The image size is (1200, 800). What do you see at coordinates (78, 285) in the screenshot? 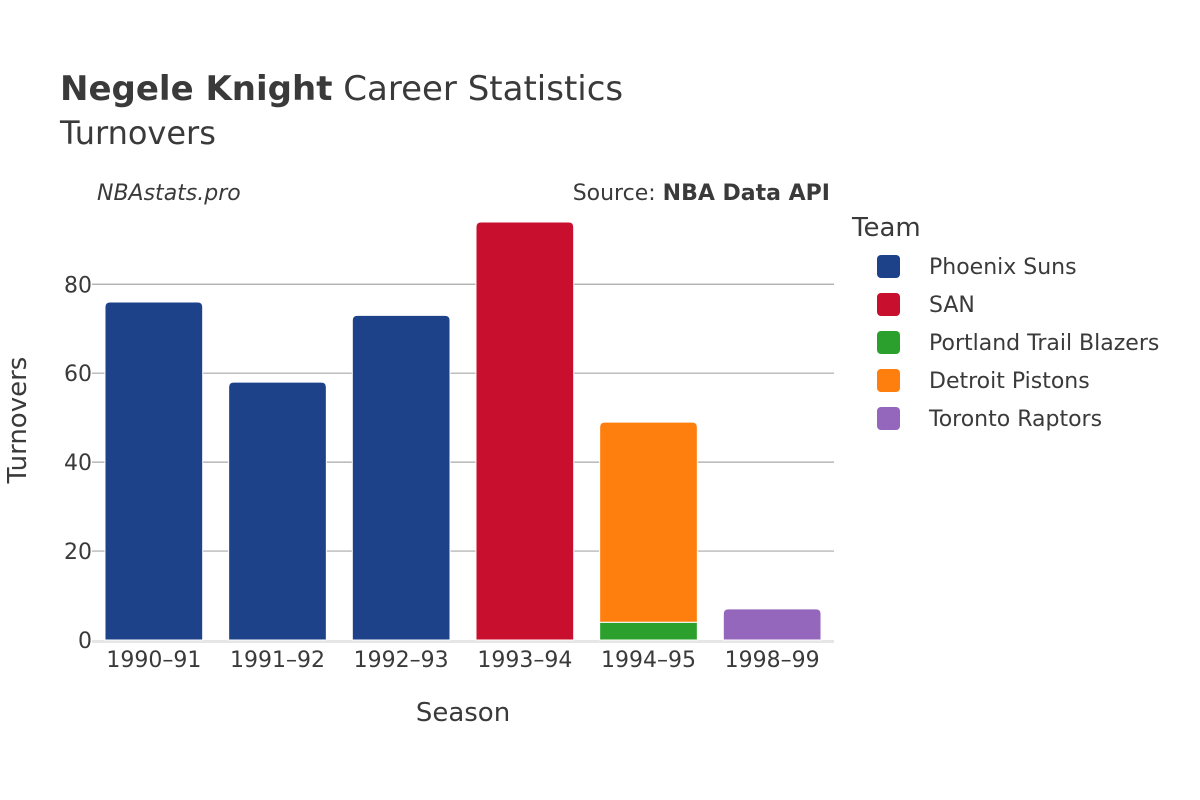
I see `y-tick-label: 80` at bounding box center [78, 285].